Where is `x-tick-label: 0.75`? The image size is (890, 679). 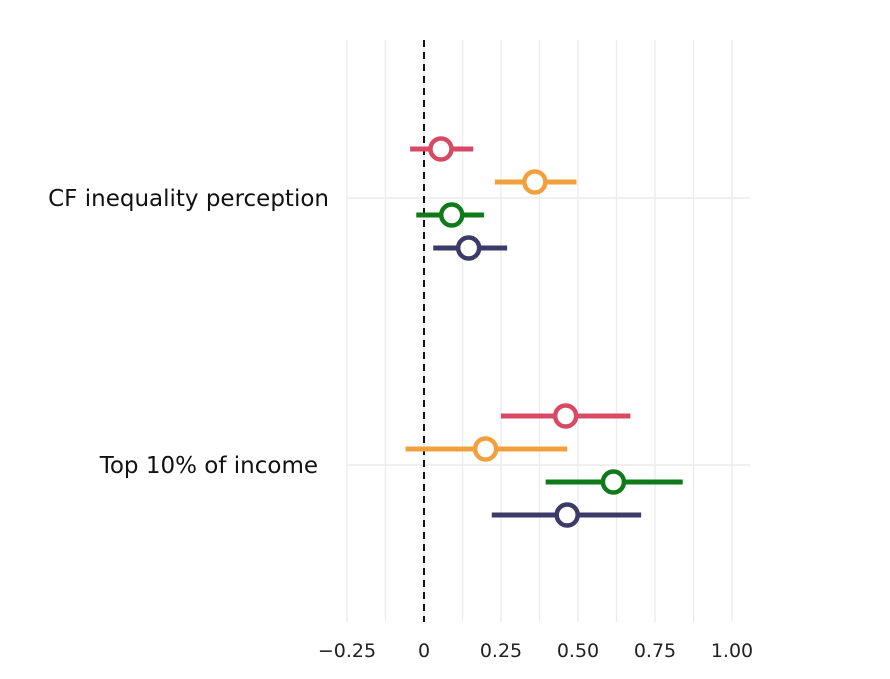 x-tick-label: 0.75 is located at coordinates (655, 651).